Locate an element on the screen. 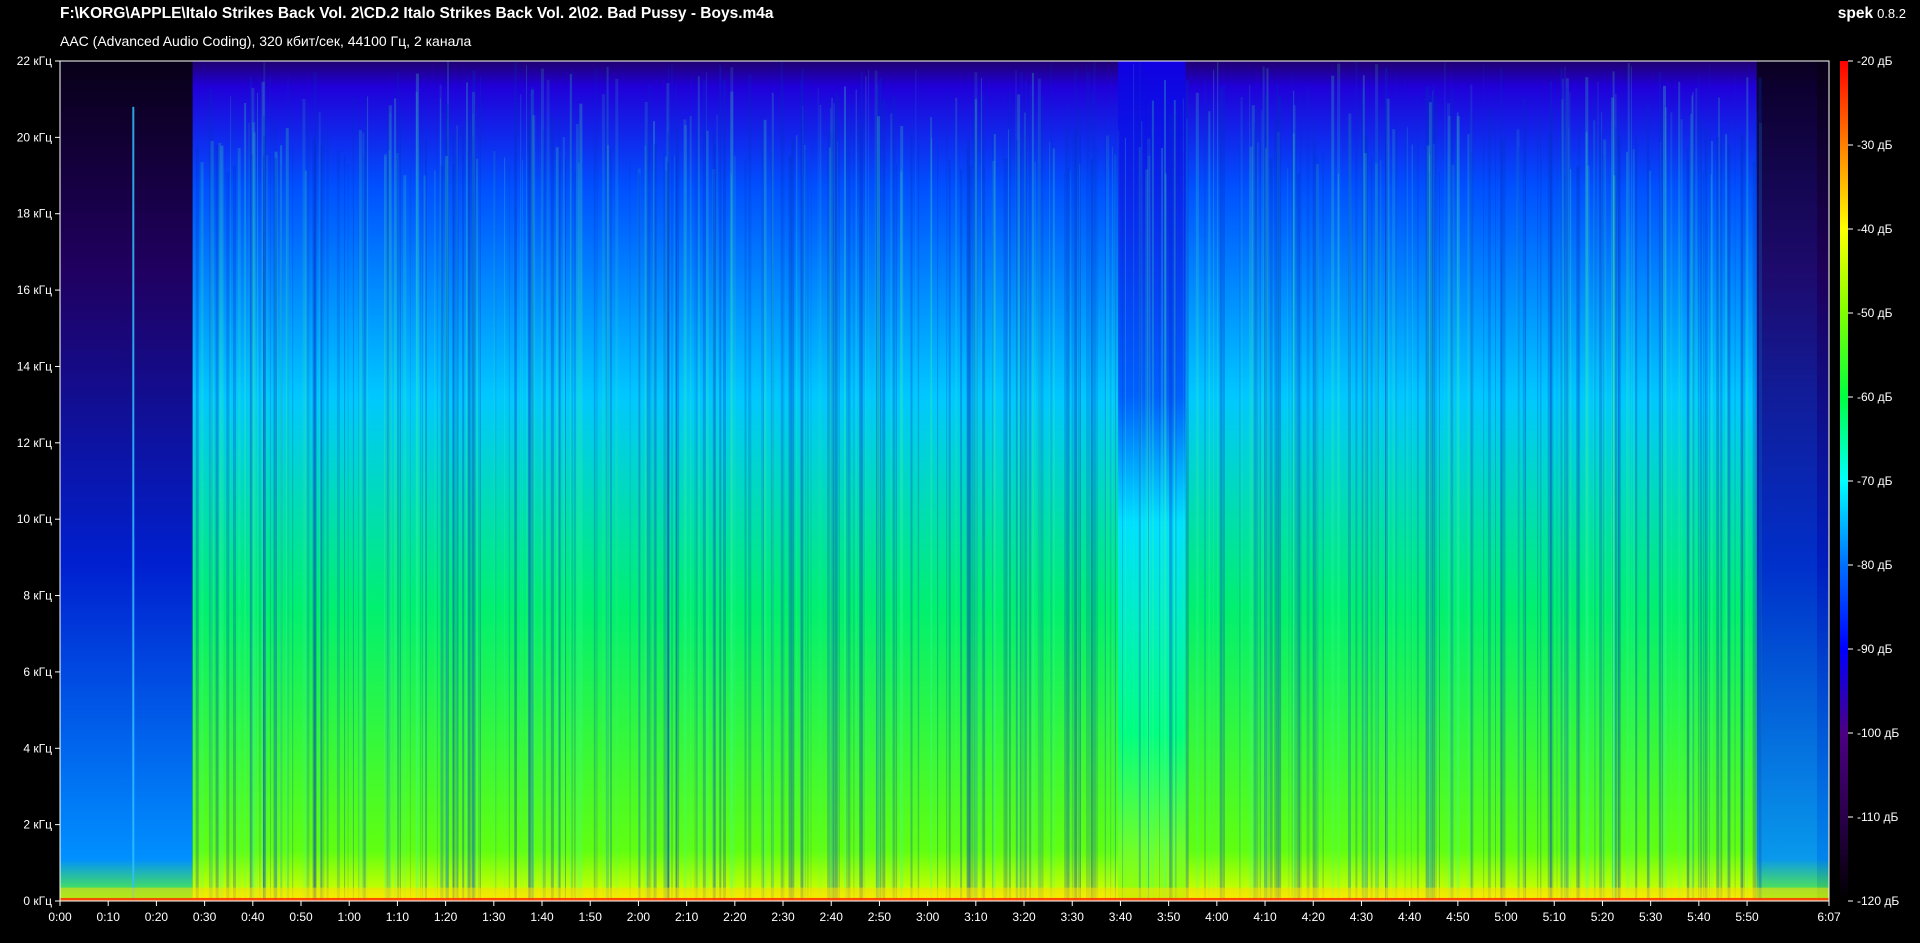 The width and height of the screenshot is (1920, 943). x-tick-label: 3:40 is located at coordinates (1121, 917).